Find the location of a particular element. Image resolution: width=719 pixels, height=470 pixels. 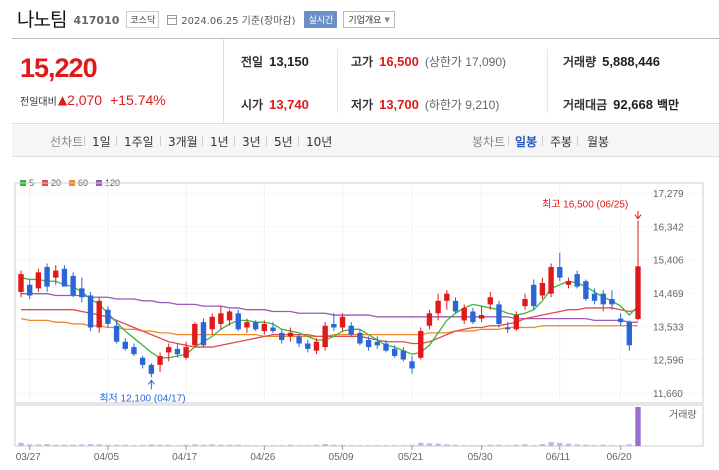

volume-label: 거래량 is located at coordinates (683, 415).